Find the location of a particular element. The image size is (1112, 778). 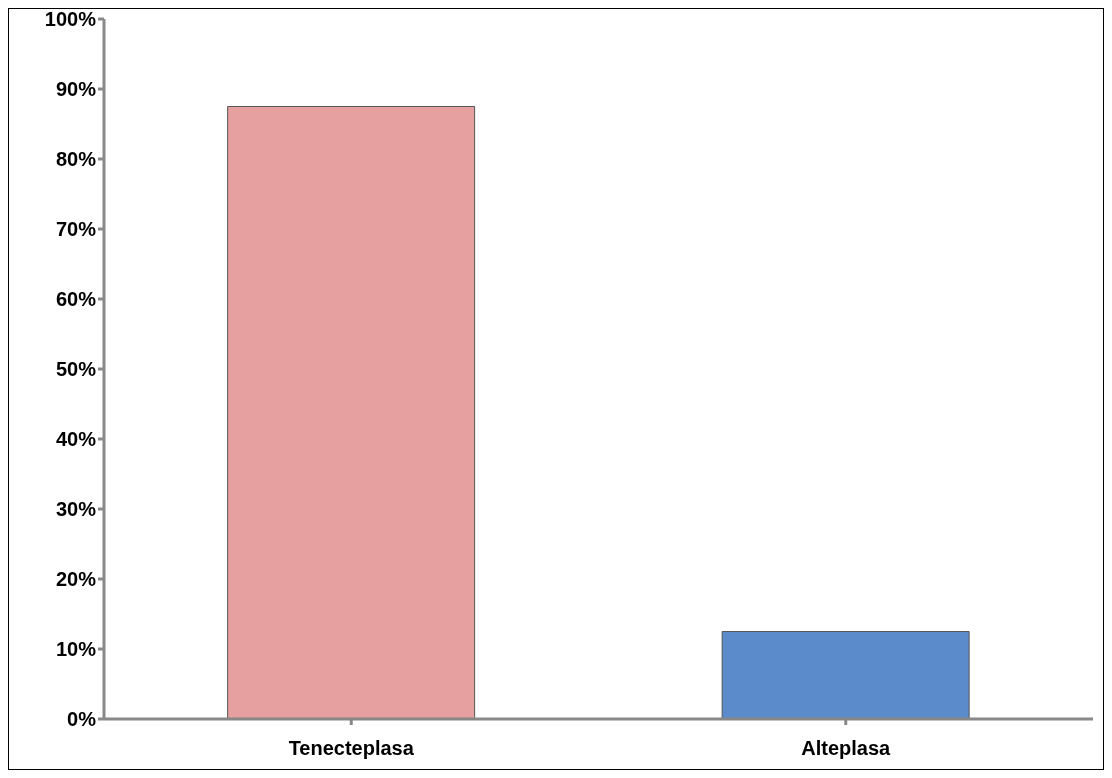

y-tick-label: 90% is located at coordinates (76, 89).